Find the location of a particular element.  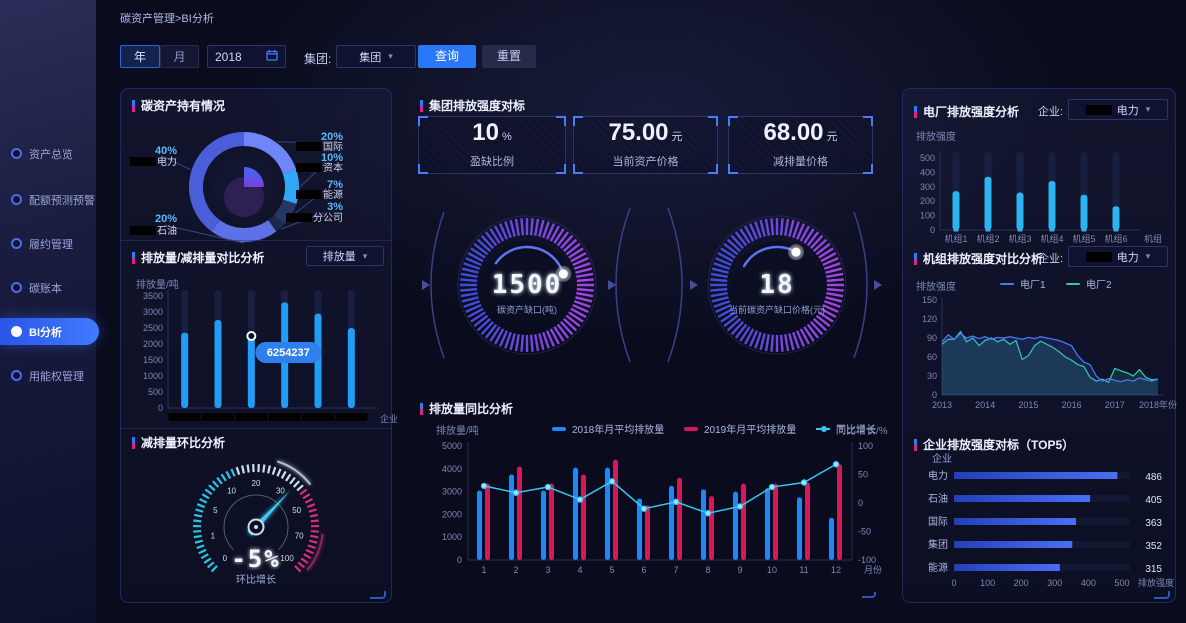

group-select: 集团 ▾ is located at coordinates (376, 56).